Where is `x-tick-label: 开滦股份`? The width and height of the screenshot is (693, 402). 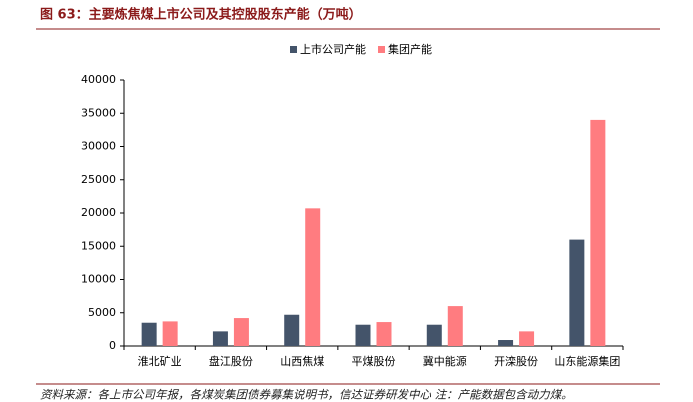 x-tick-label: 开滦股份 is located at coordinates (516, 361).